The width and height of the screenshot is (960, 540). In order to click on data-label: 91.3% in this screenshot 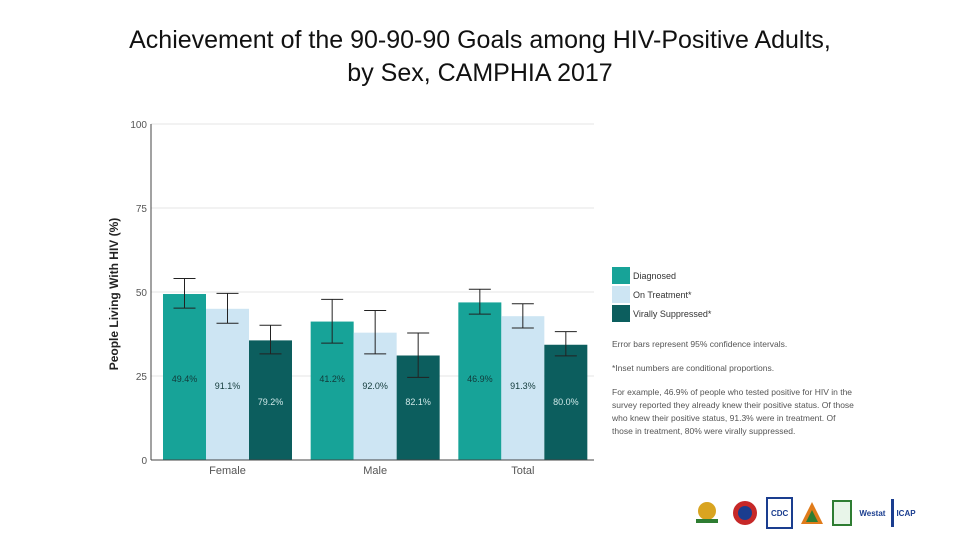, I will do `click(523, 386)`.